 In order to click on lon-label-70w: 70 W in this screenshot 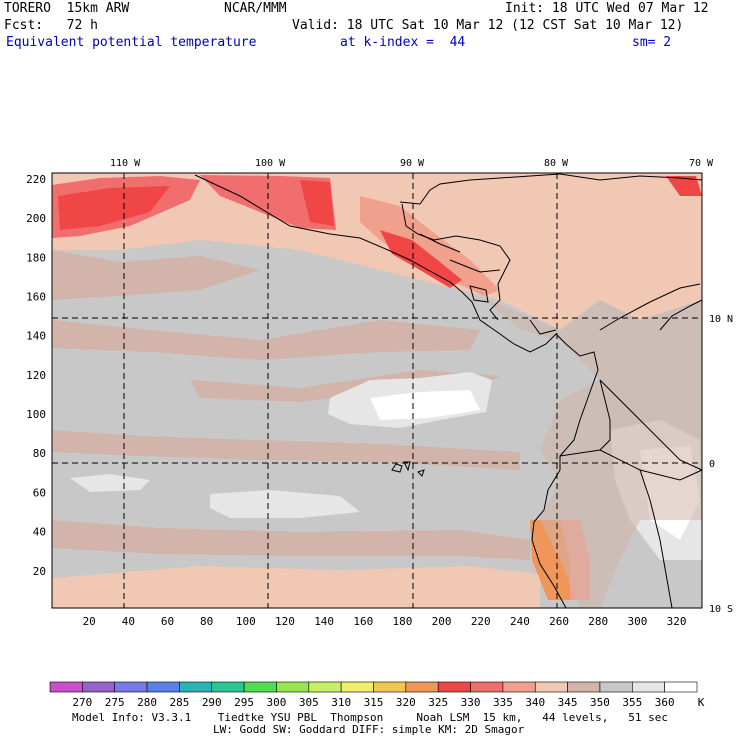, I will do `click(701, 163)`.